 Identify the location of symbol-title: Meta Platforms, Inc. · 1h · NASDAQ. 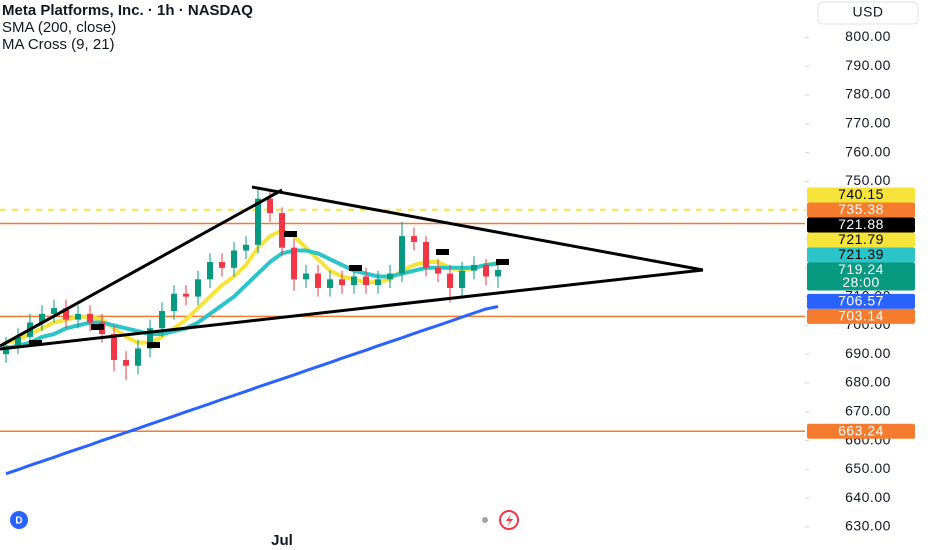
(127, 10).